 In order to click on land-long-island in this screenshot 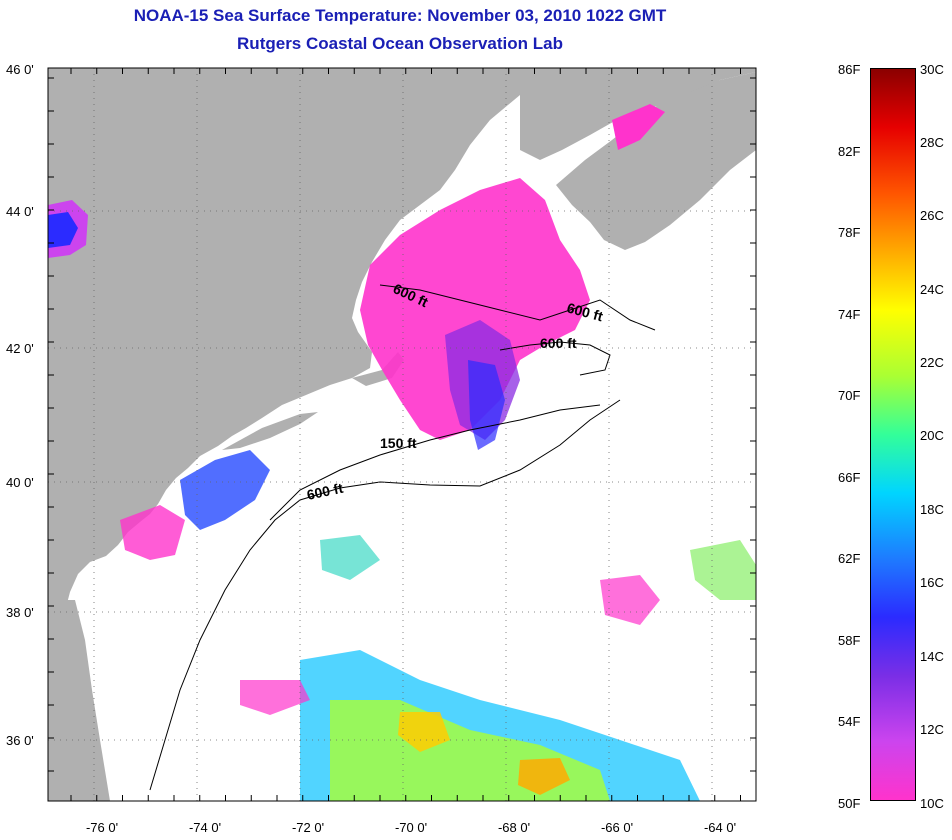, I will do `click(270, 431)`.